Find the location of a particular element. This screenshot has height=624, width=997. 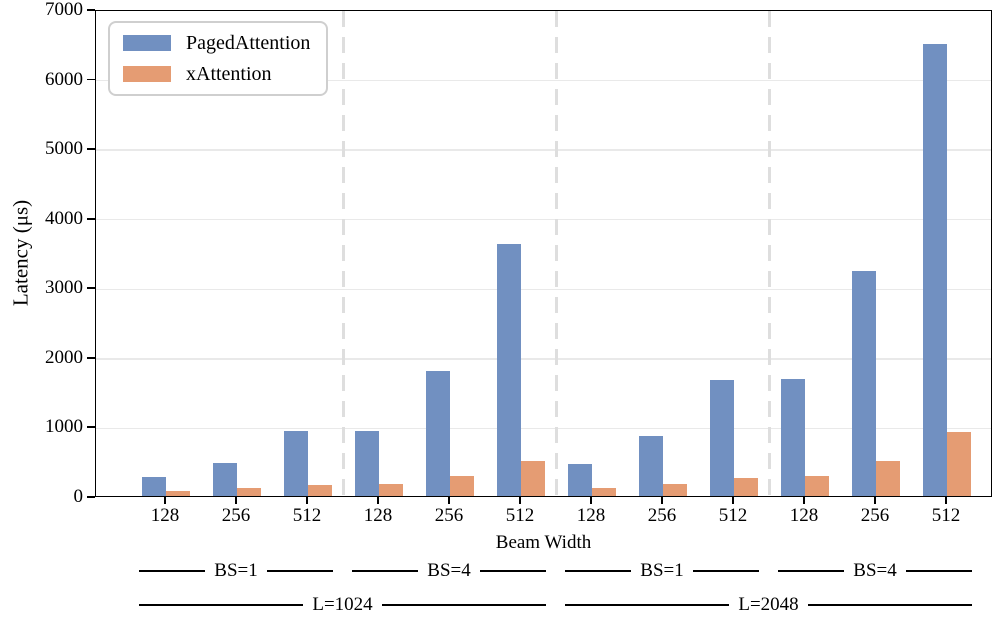

sequence-length-group-span-l-1024: L=1024 is located at coordinates (343, 605).